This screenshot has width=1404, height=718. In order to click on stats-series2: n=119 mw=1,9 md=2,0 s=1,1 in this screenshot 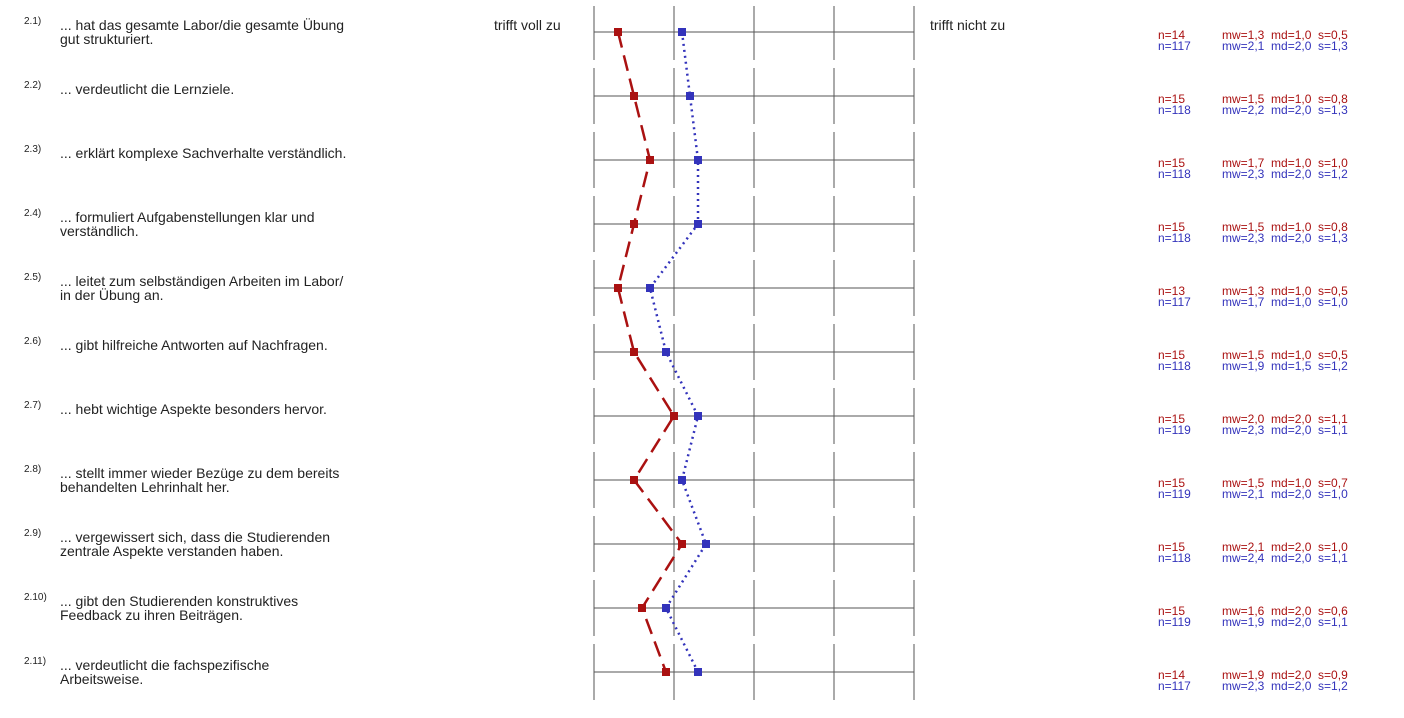, I will do `click(1253, 622)`.